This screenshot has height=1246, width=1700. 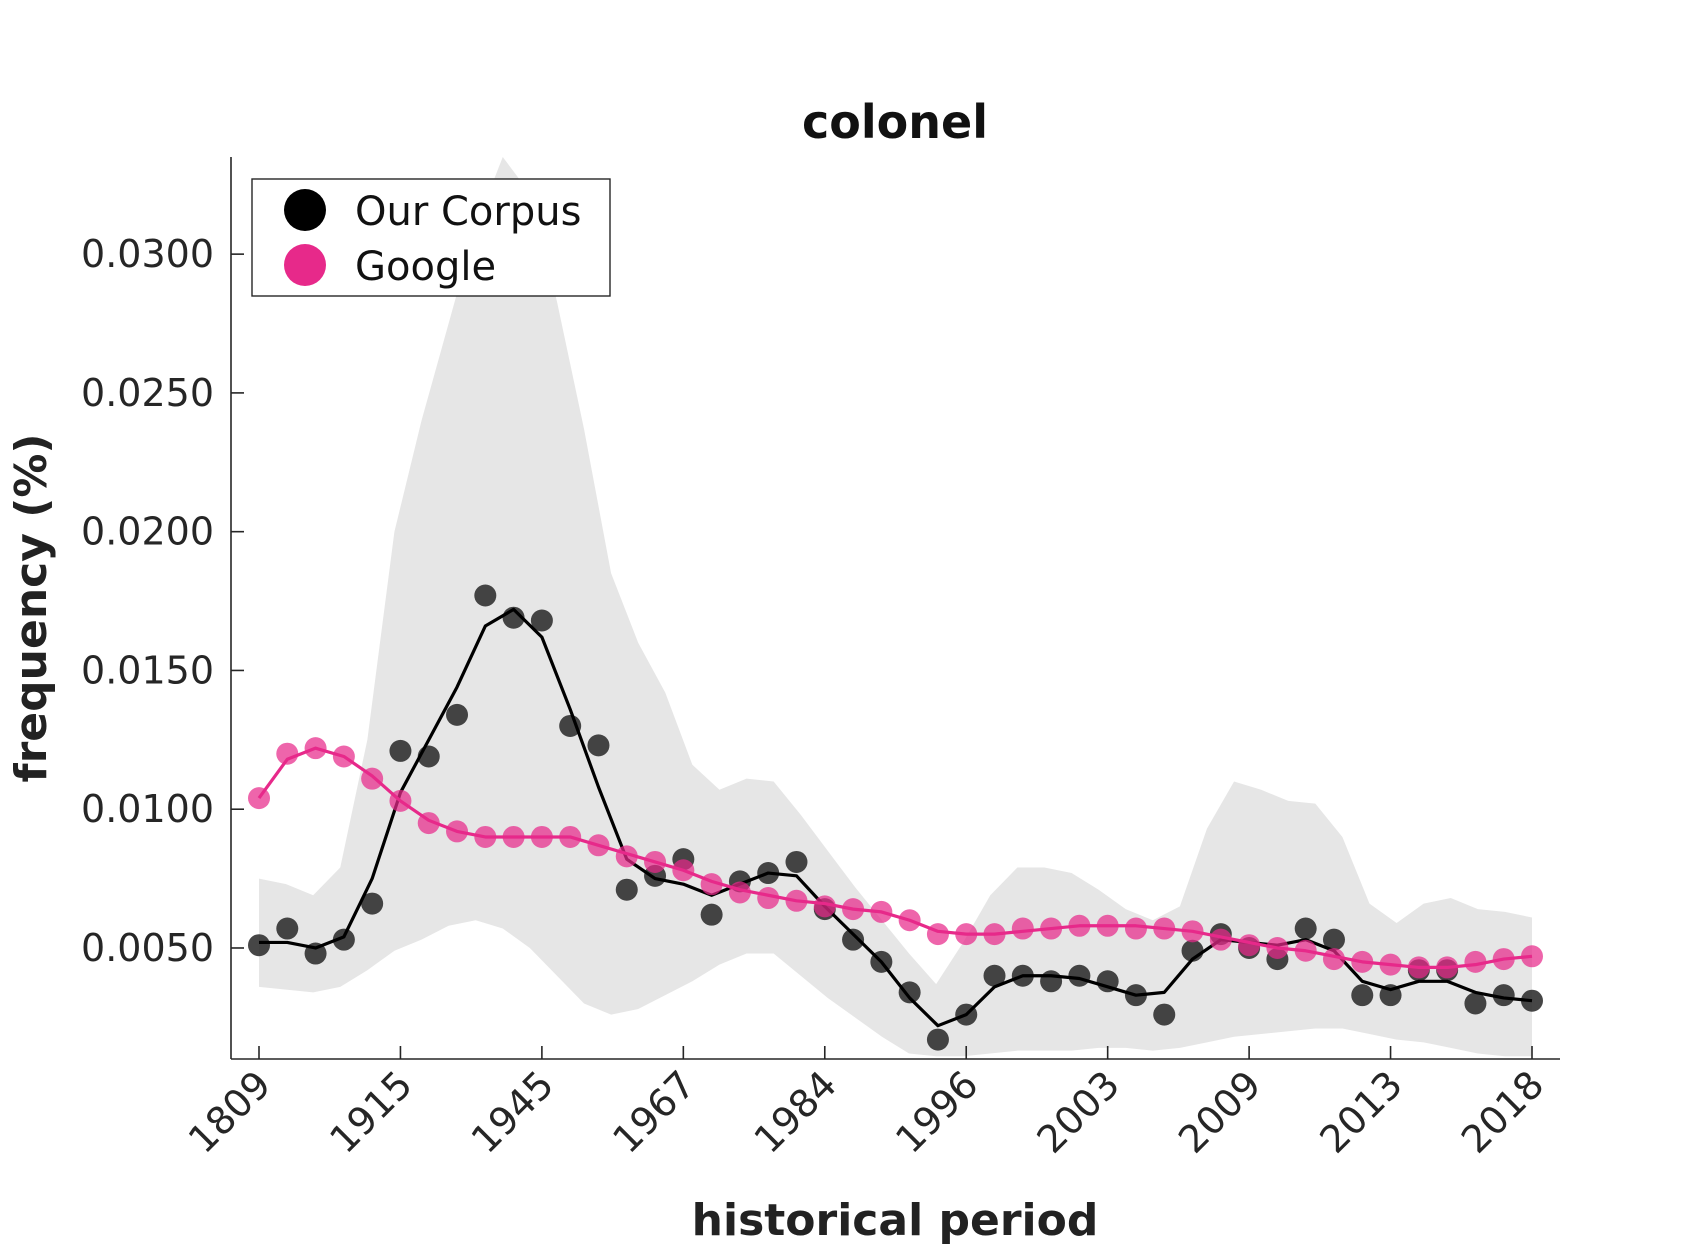 What do you see at coordinates (895, 1220) in the screenshot?
I see `x-axis-label: historical period` at bounding box center [895, 1220].